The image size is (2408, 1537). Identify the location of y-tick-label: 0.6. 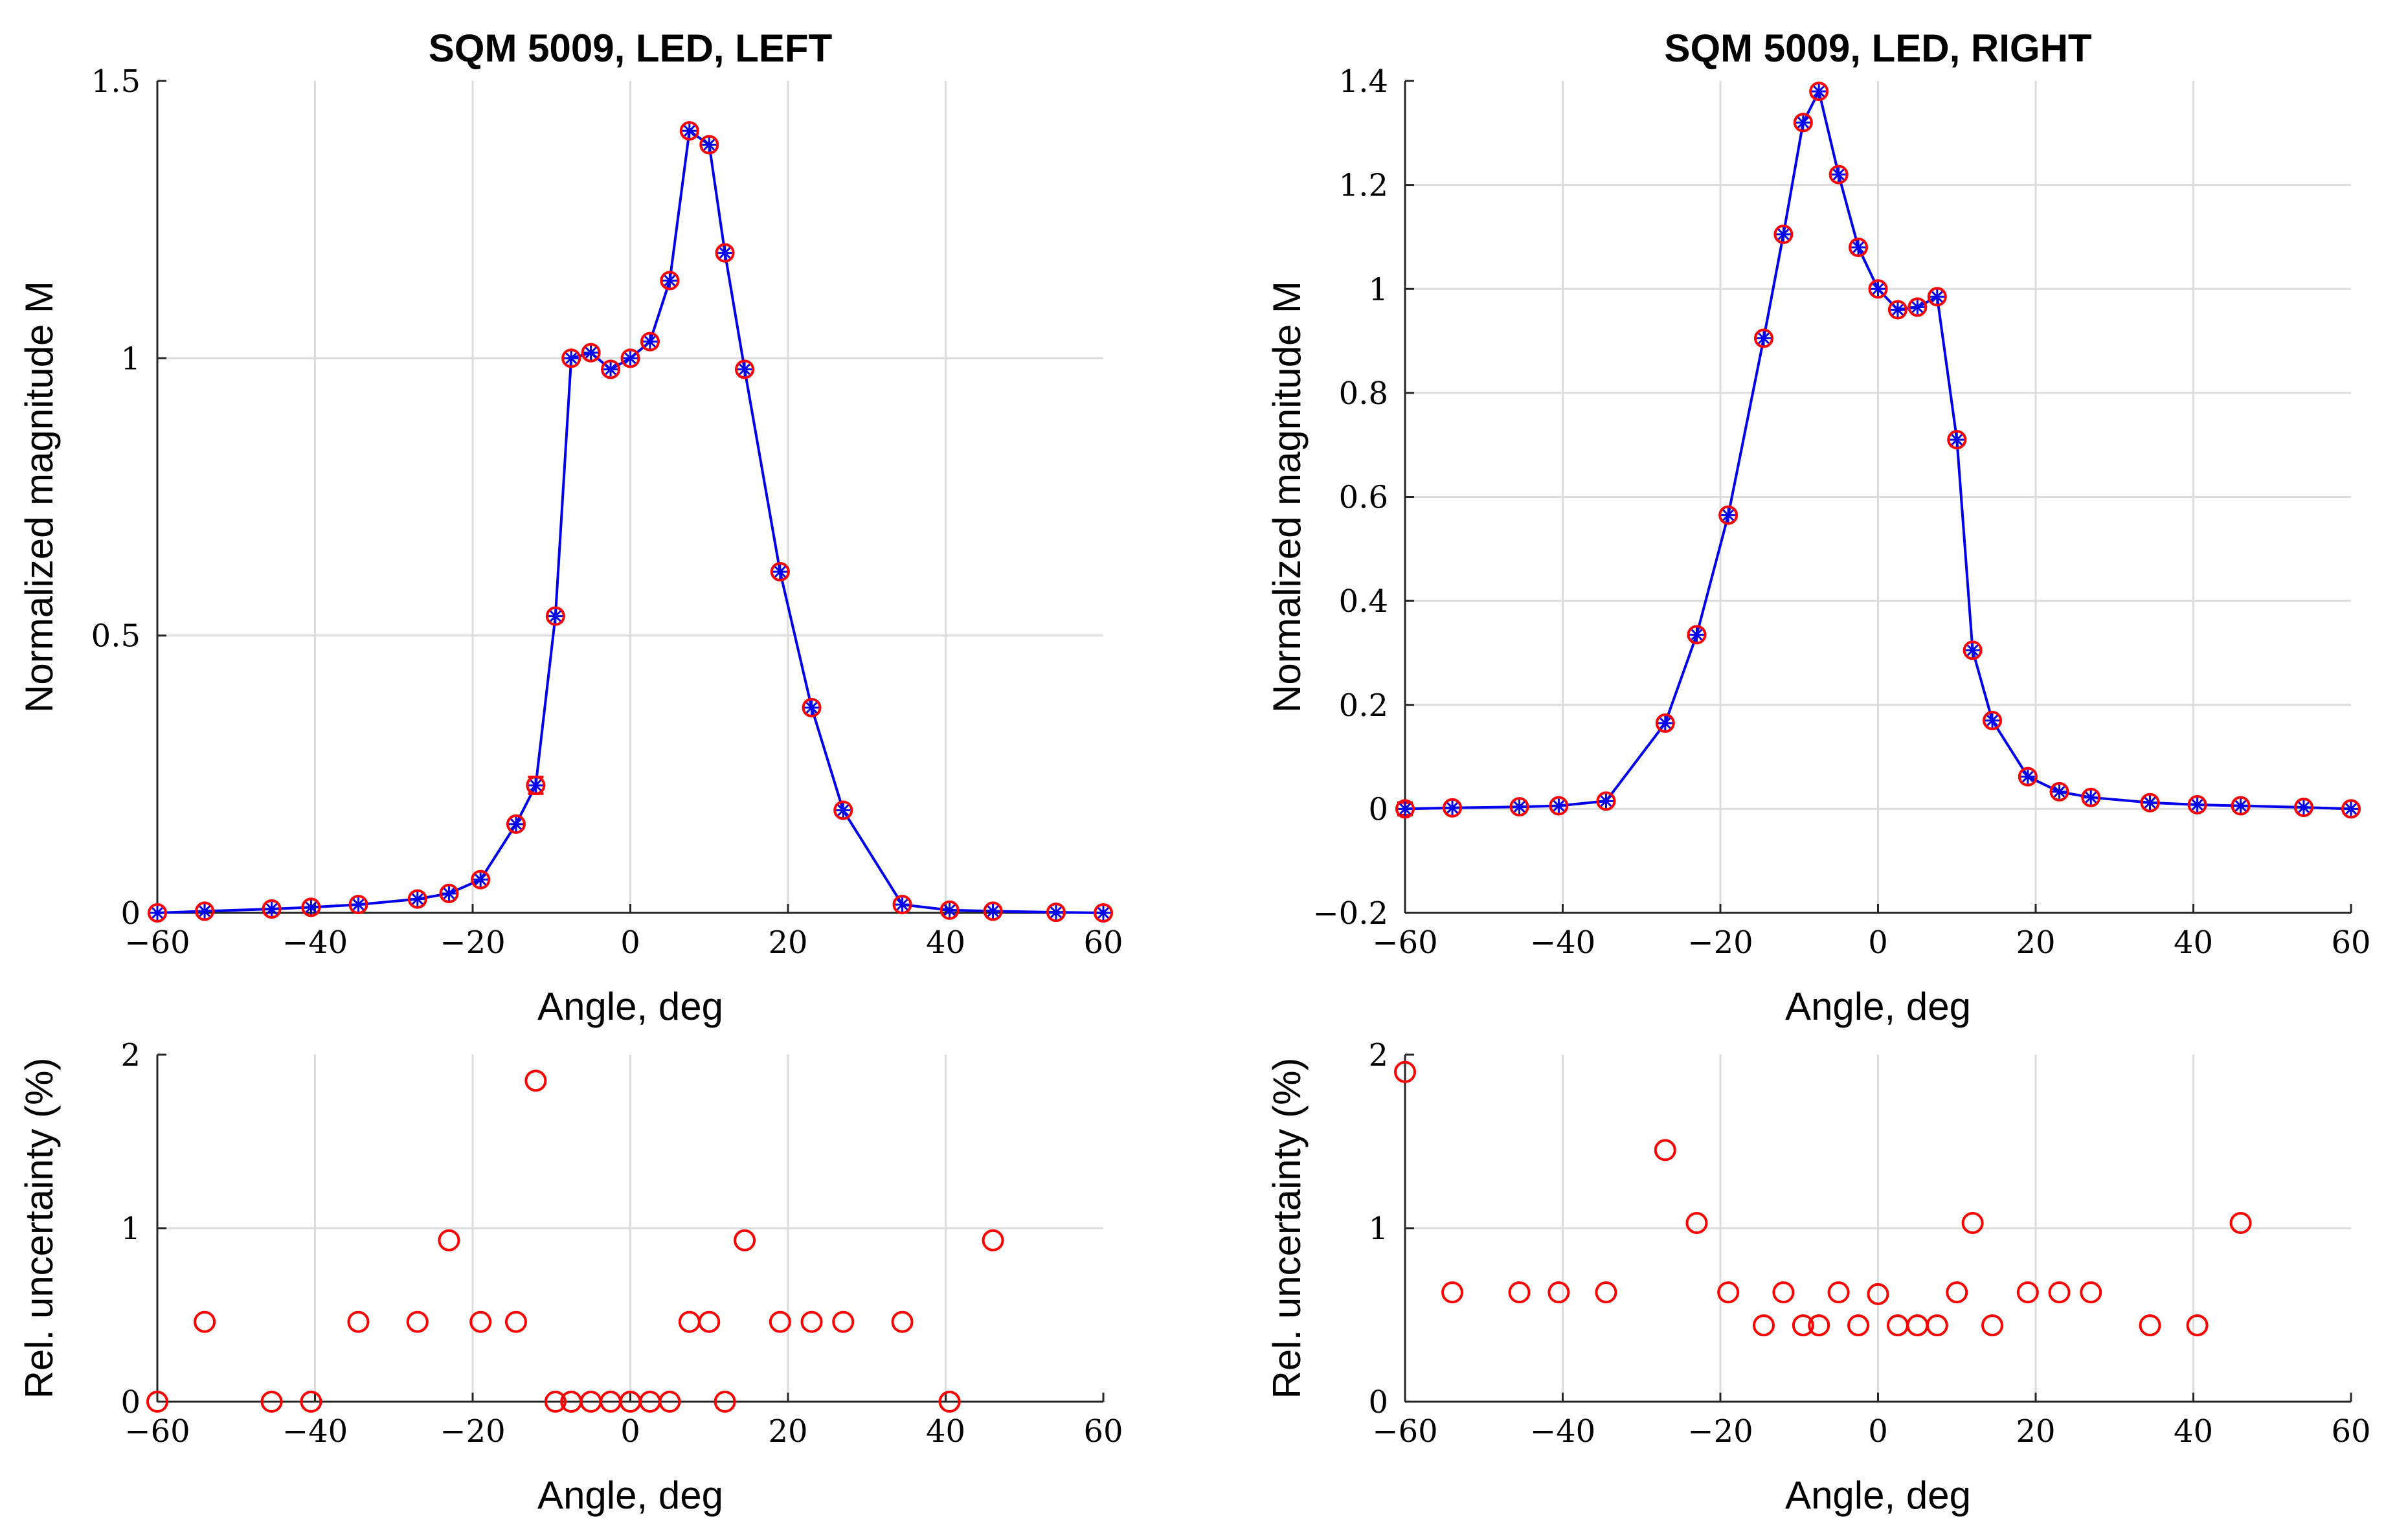
(1364, 498).